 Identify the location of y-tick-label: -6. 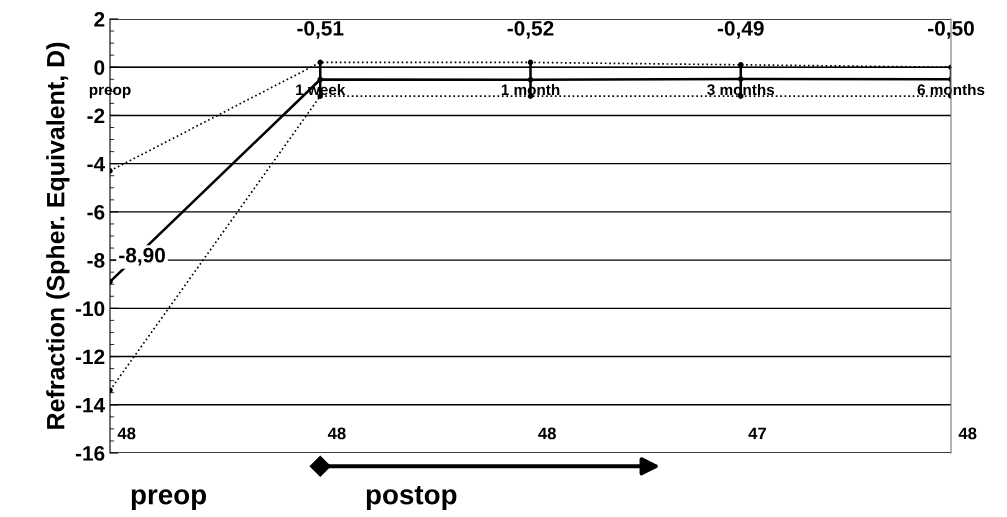
(96, 212).